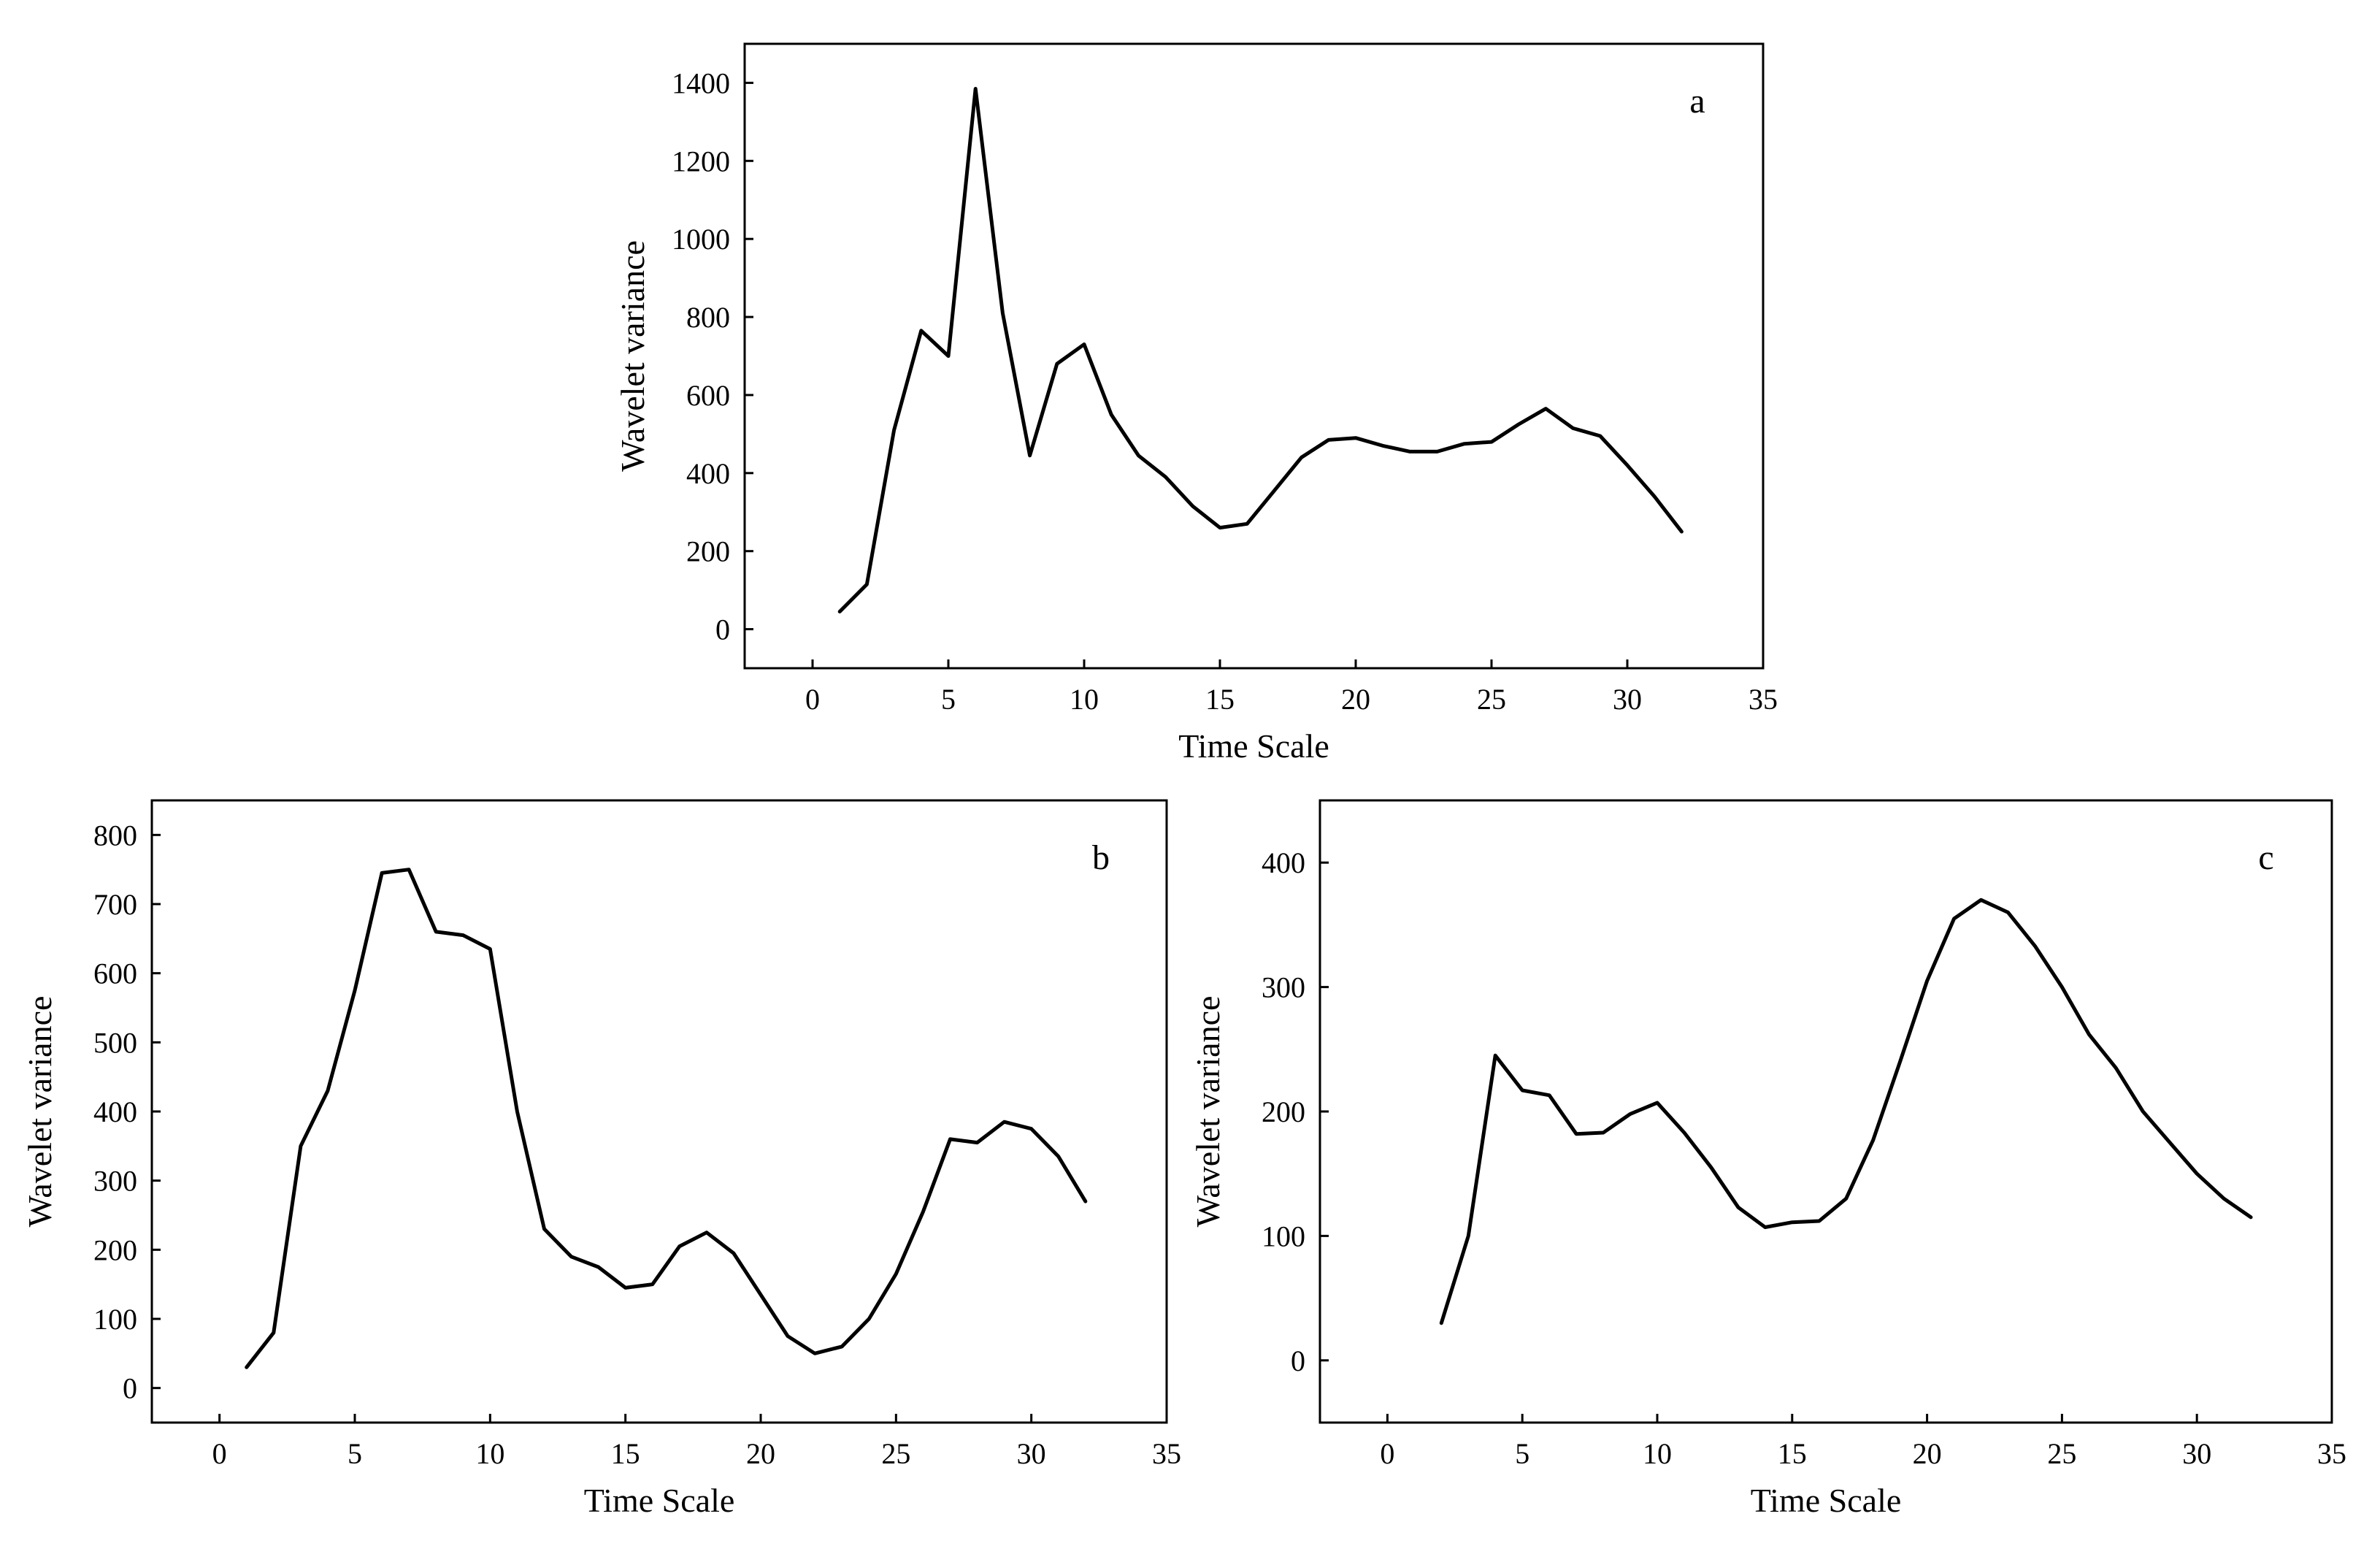 Image resolution: width=2380 pixels, height=1546 pixels. Describe the element at coordinates (2265, 857) in the screenshot. I see `panel-letter: c` at that location.